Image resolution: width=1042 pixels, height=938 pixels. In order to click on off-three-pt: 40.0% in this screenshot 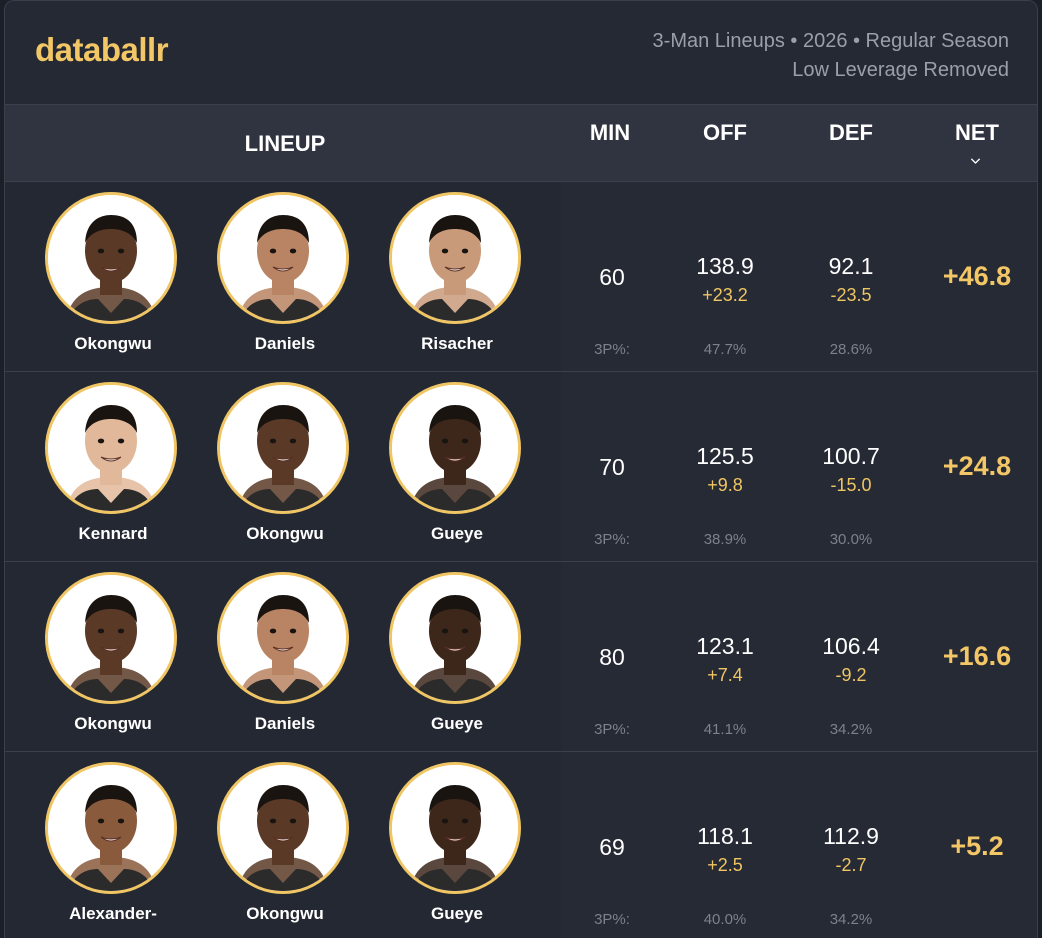, I will do `click(725, 919)`.